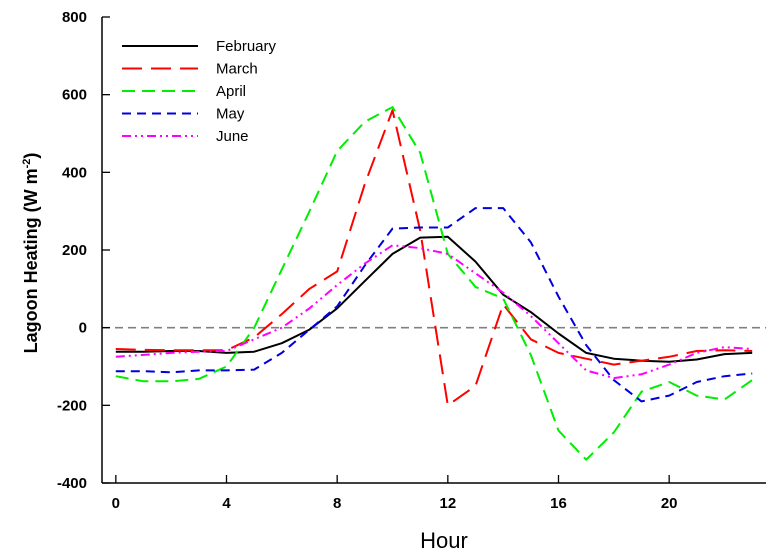  Describe the element at coordinates (337, 503) in the screenshot. I see `x-tick-label: 8` at that location.